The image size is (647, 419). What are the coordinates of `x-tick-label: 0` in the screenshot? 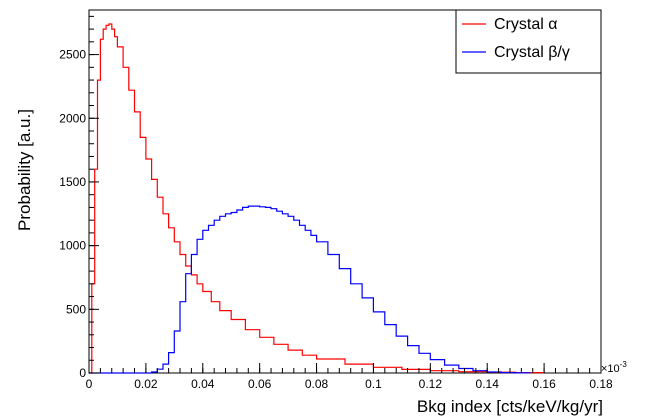 It's located at (89, 384).